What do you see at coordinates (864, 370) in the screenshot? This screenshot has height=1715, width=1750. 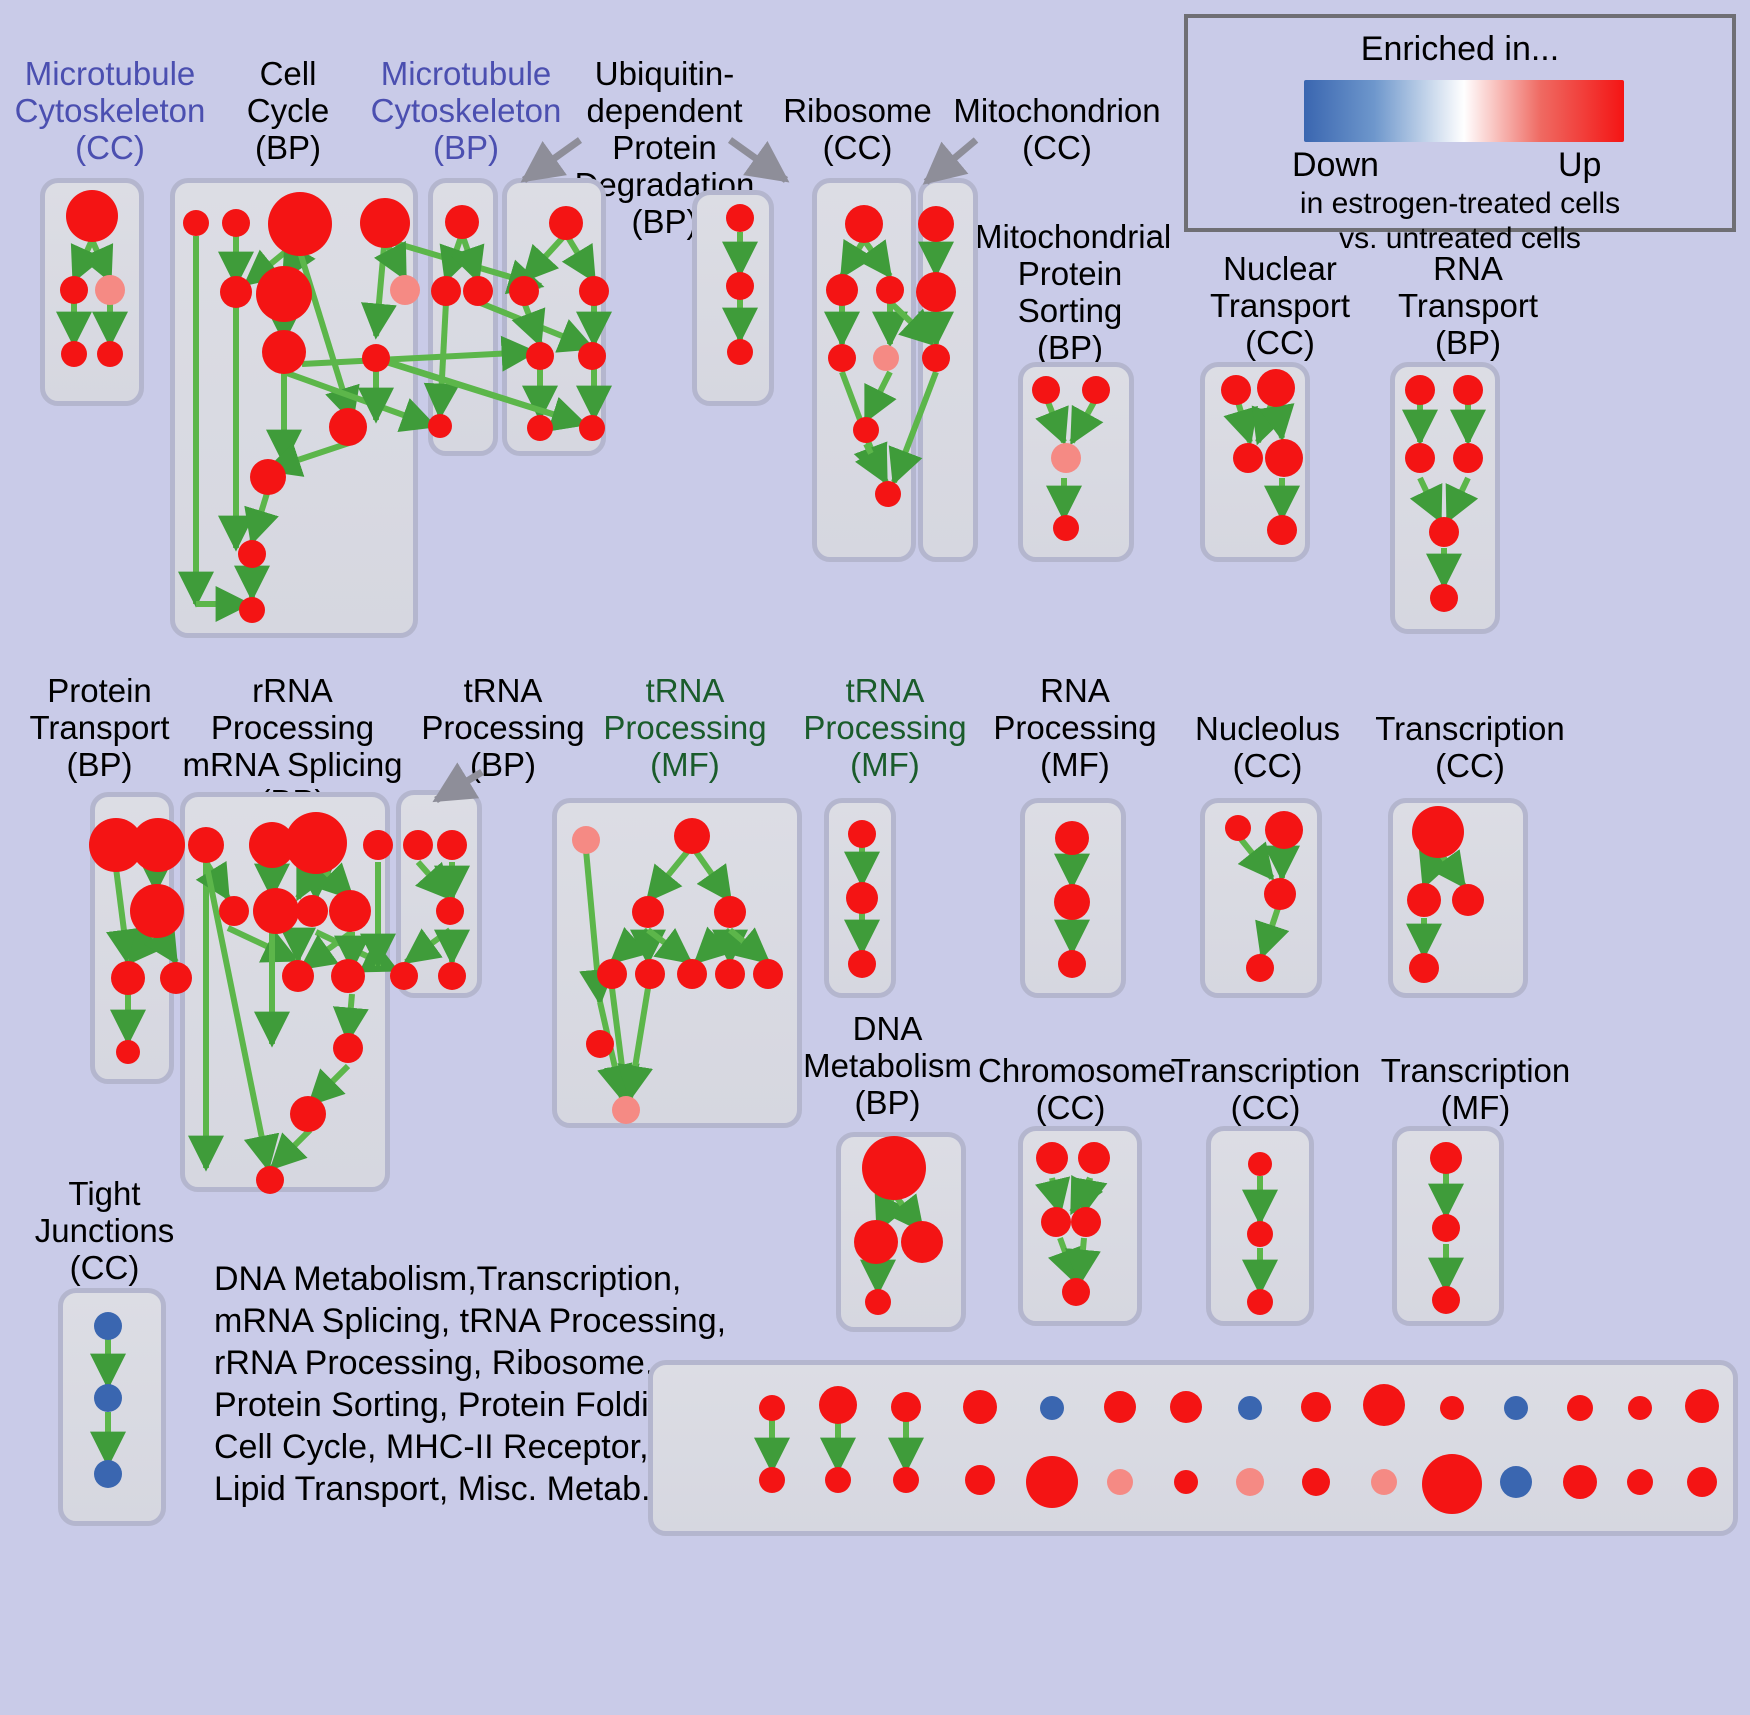 I see `cluster-ribosome-cc` at bounding box center [864, 370].